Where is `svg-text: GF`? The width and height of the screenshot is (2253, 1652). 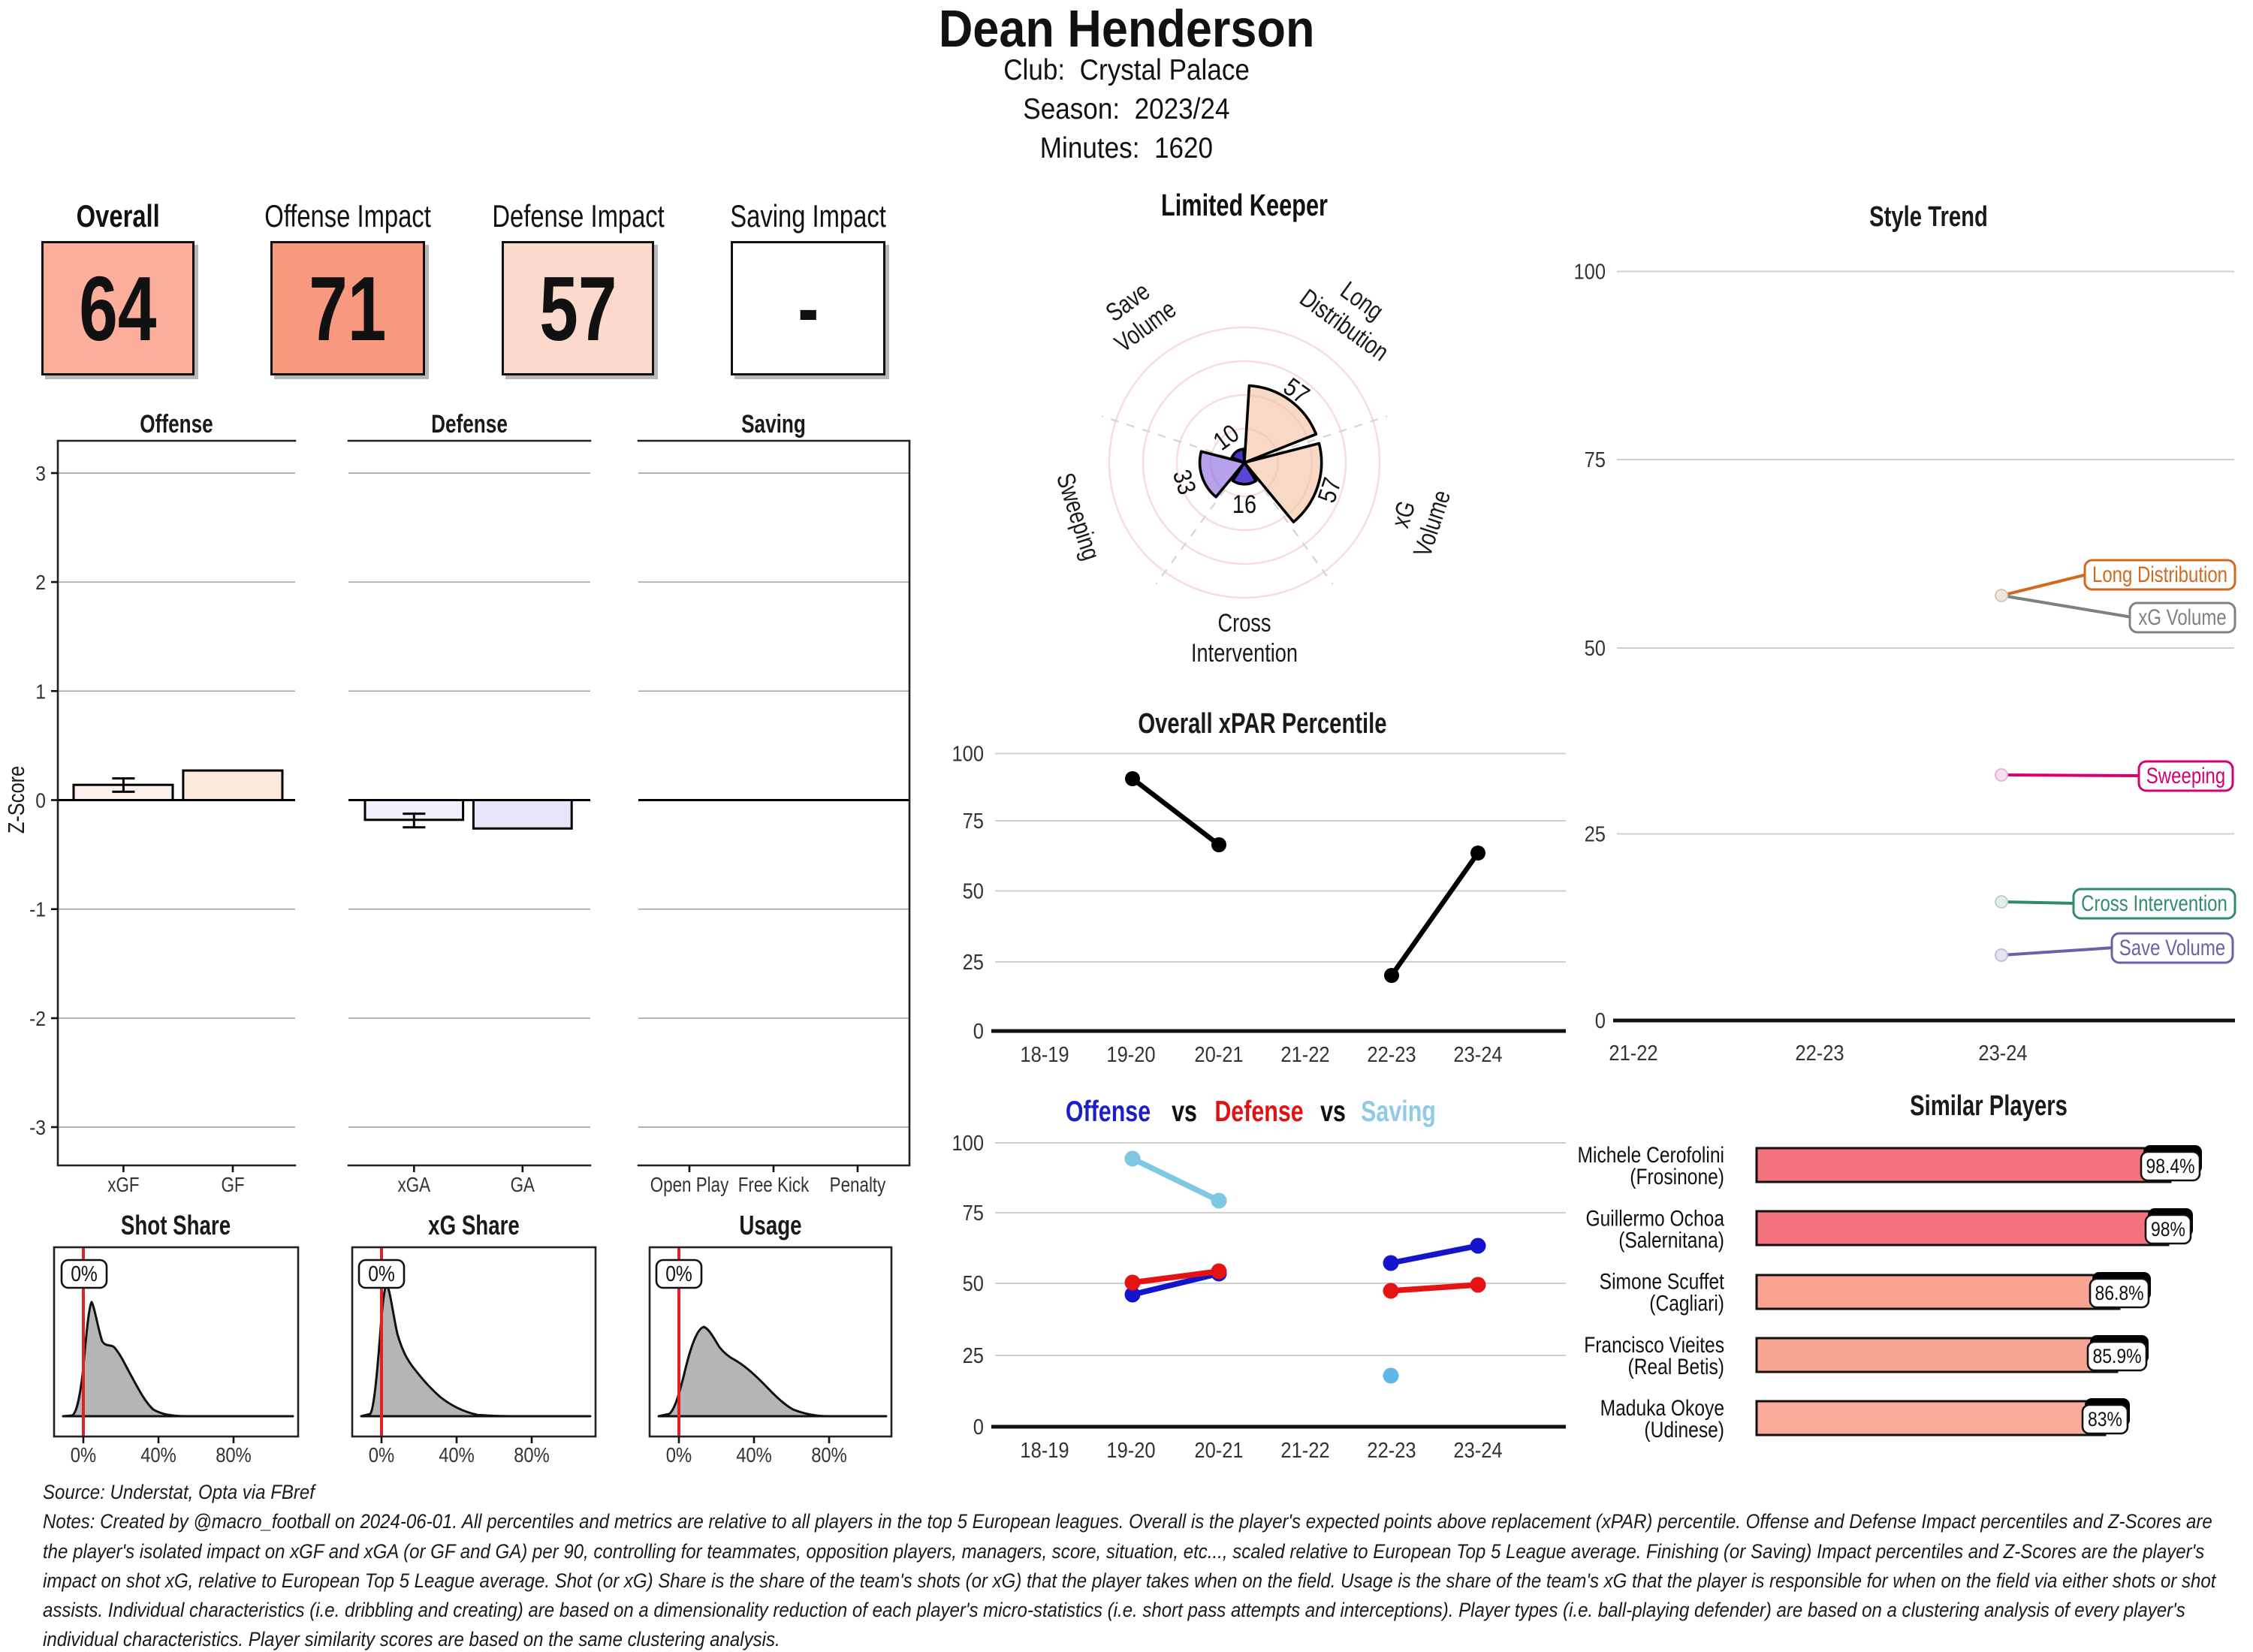 svg-text: GF is located at coordinates (233, 1185).